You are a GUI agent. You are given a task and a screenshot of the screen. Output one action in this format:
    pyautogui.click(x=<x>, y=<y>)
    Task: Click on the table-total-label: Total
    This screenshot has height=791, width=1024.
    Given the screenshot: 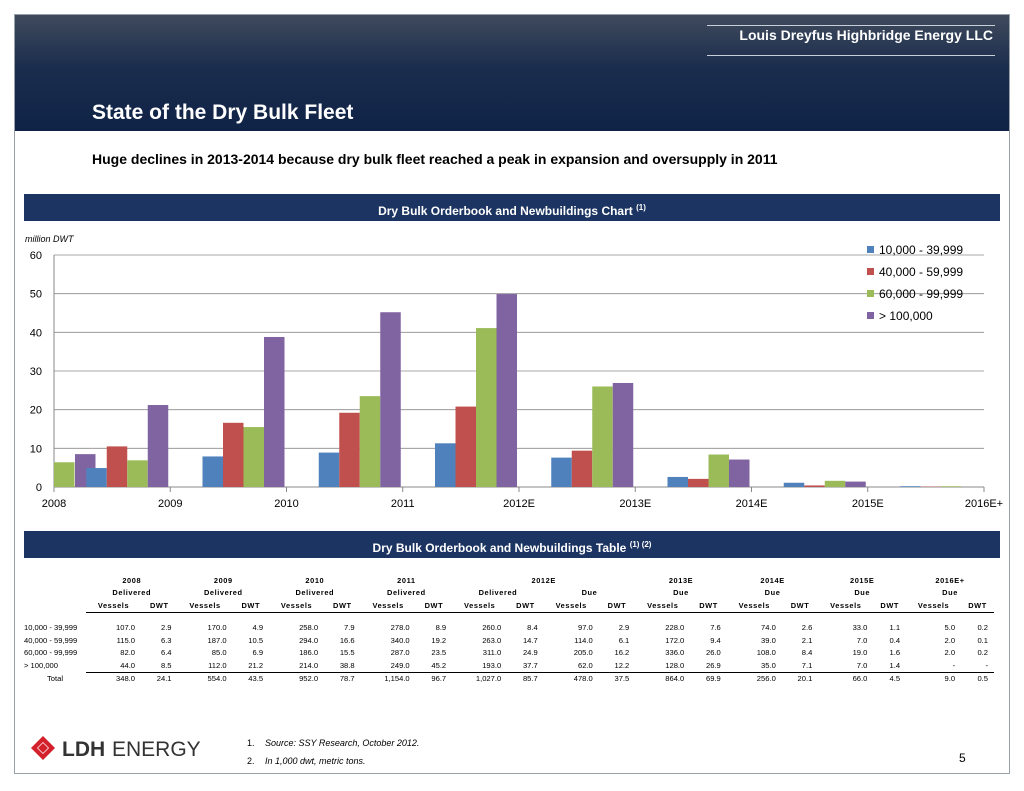 What is the action you would take?
    pyautogui.click(x=55, y=678)
    